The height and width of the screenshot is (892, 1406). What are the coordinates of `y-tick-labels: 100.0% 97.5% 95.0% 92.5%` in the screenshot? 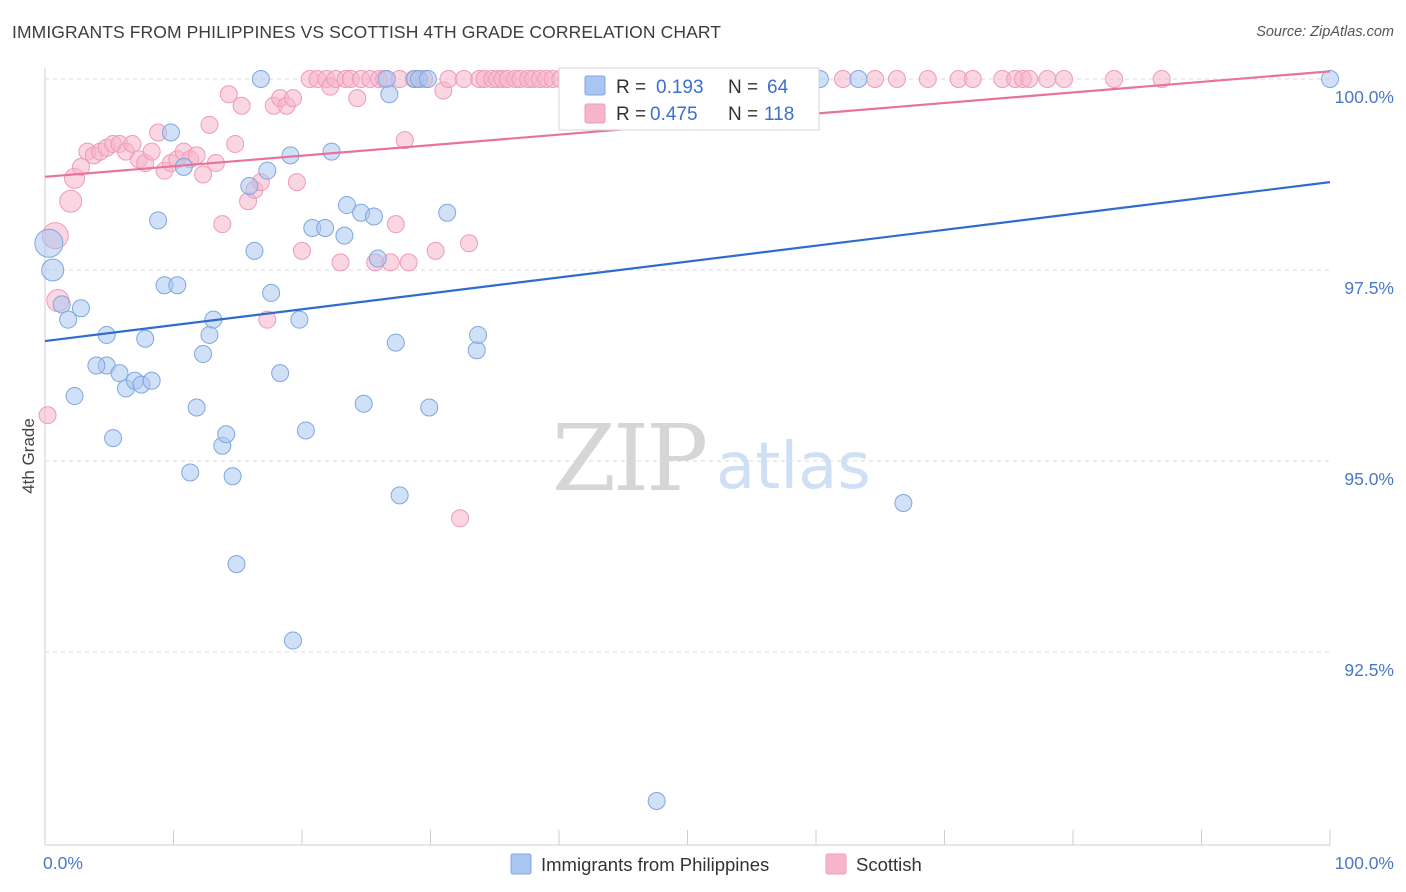 It's located at (1364, 383).